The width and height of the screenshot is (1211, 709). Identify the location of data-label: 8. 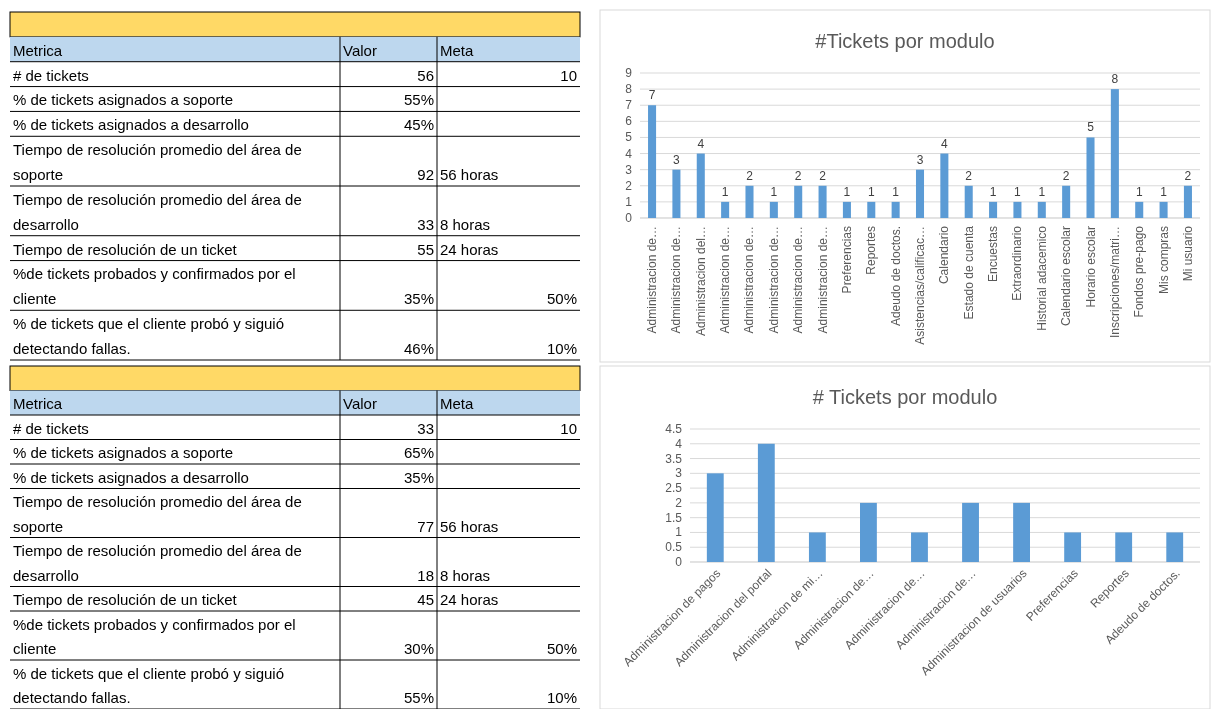
(1115, 79).